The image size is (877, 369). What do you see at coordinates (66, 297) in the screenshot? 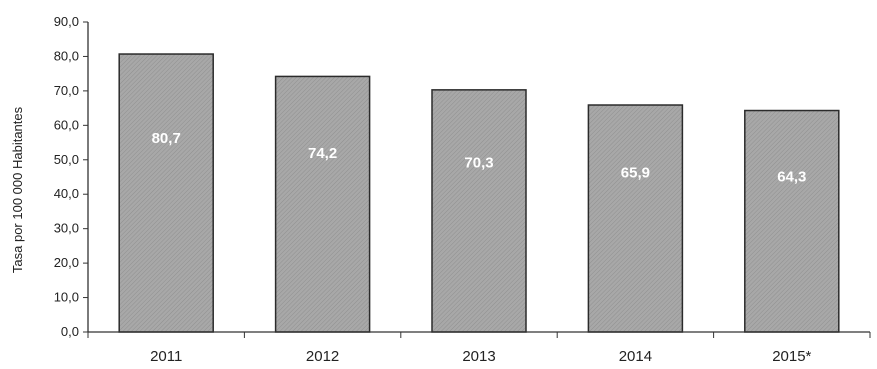
I see `y-tick-label: 10,0` at bounding box center [66, 297].